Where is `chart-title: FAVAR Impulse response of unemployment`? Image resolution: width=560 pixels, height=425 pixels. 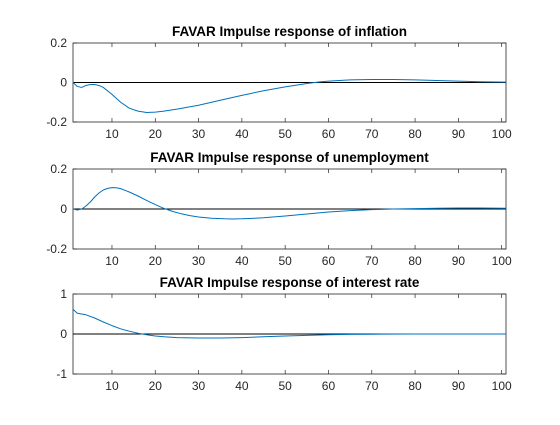 chart-title: FAVAR Impulse response of unemployment is located at coordinates (289, 157).